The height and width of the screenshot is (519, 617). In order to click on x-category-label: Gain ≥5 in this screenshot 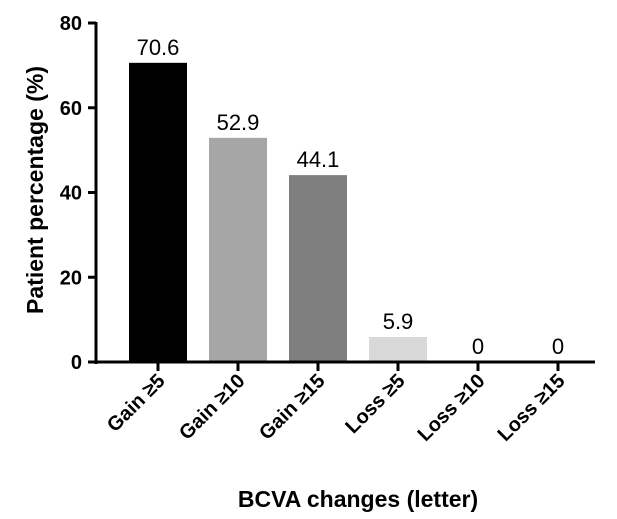, I will do `click(136, 403)`.